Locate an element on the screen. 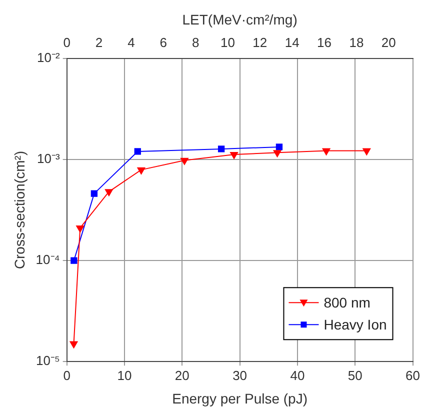 Image resolution: width=431 pixels, height=420 pixels. x2-tick-label: 18 is located at coordinates (356, 42).